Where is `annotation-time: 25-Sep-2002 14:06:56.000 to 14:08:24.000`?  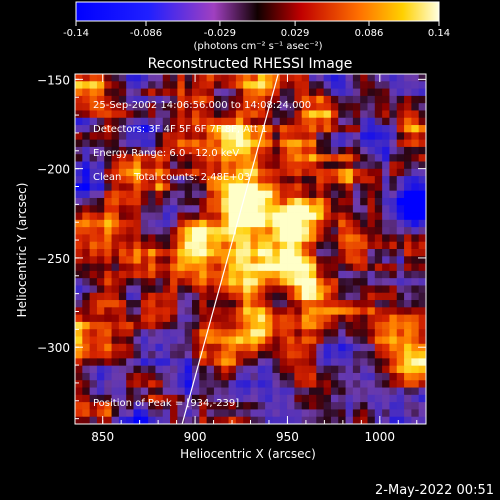
annotation-time: 25-Sep-2002 14:06:56.000 to 14:08:24.000 is located at coordinates (202, 105).